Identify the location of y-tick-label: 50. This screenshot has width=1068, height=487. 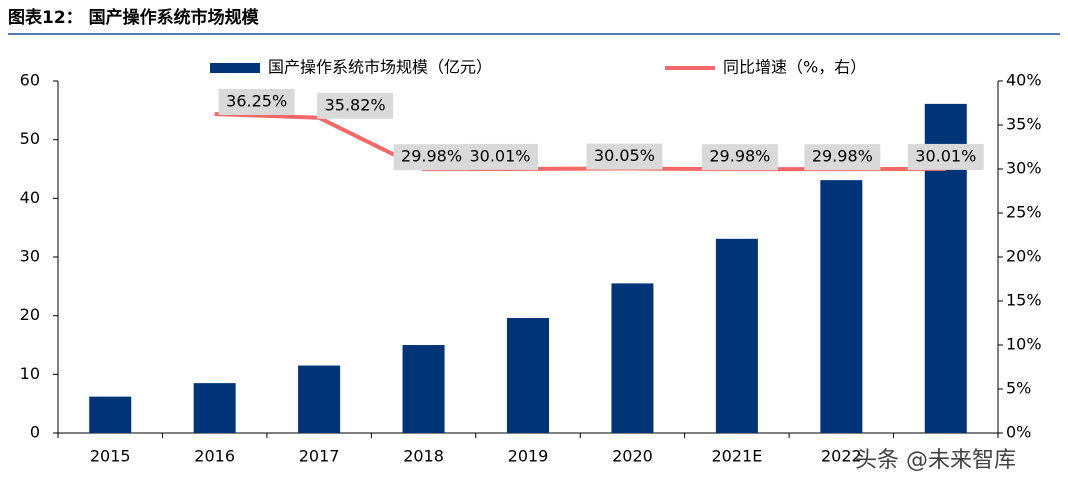
(30, 138).